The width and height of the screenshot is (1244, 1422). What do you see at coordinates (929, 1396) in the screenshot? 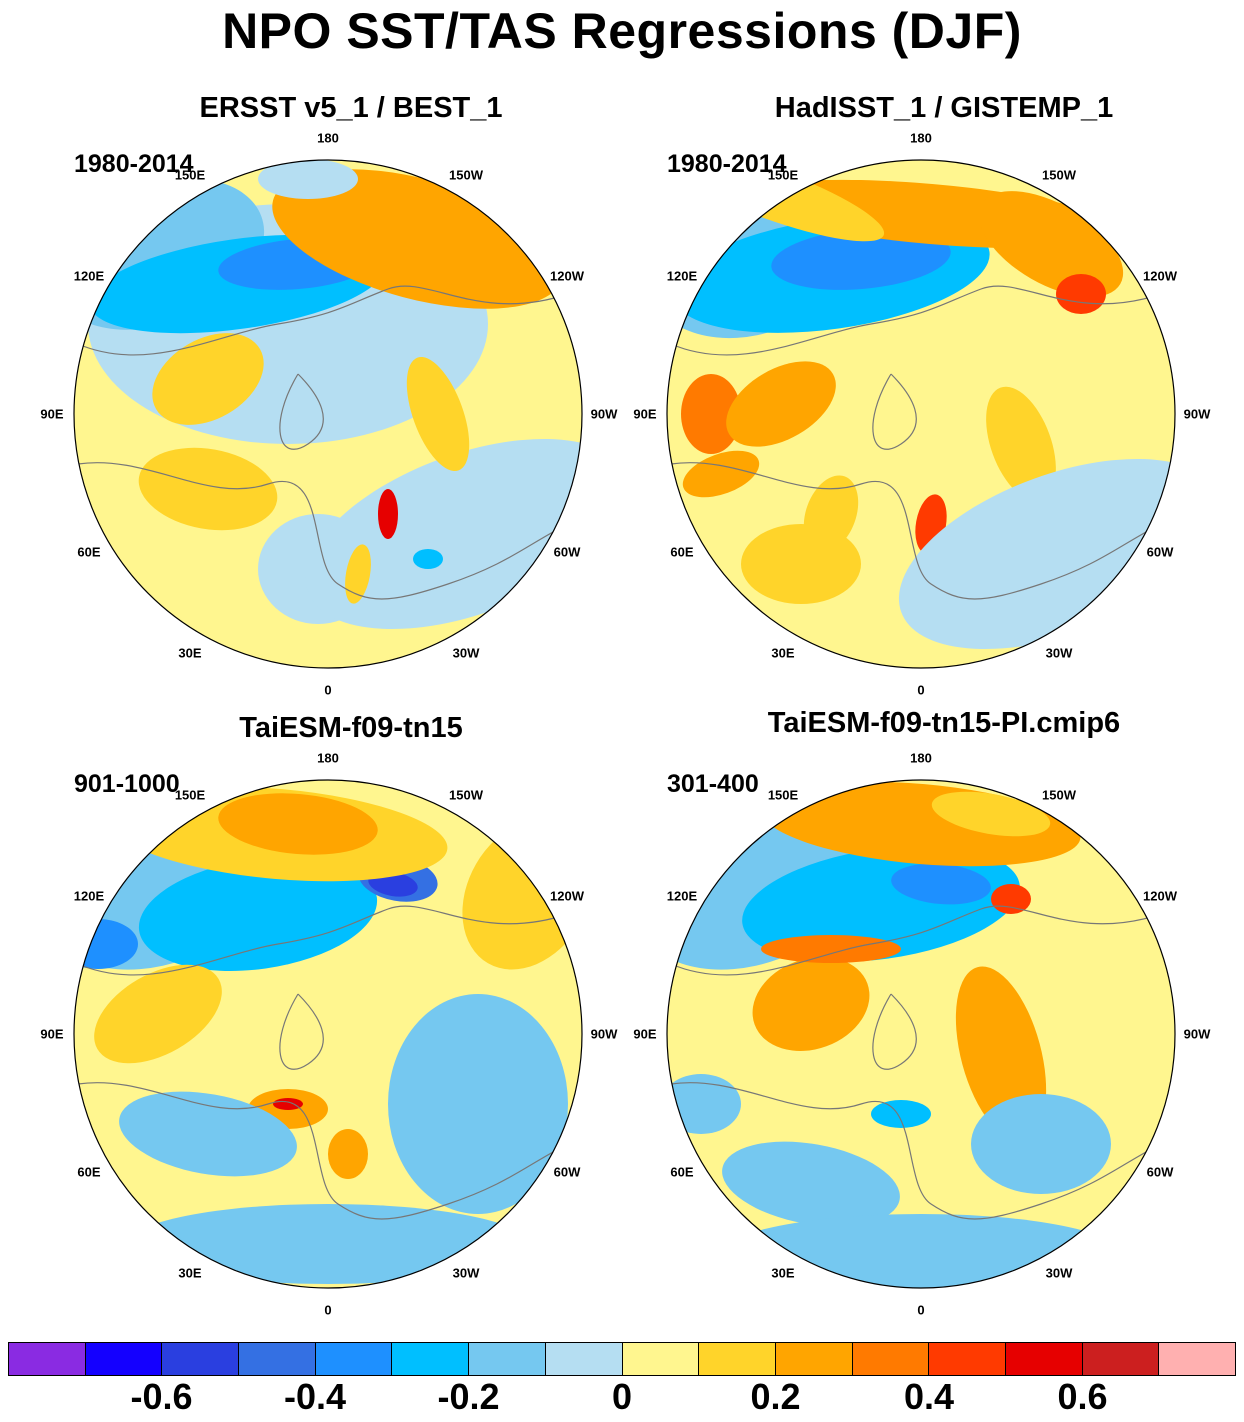
I see `colorbar-tick-label: 0.4` at bounding box center [929, 1396].